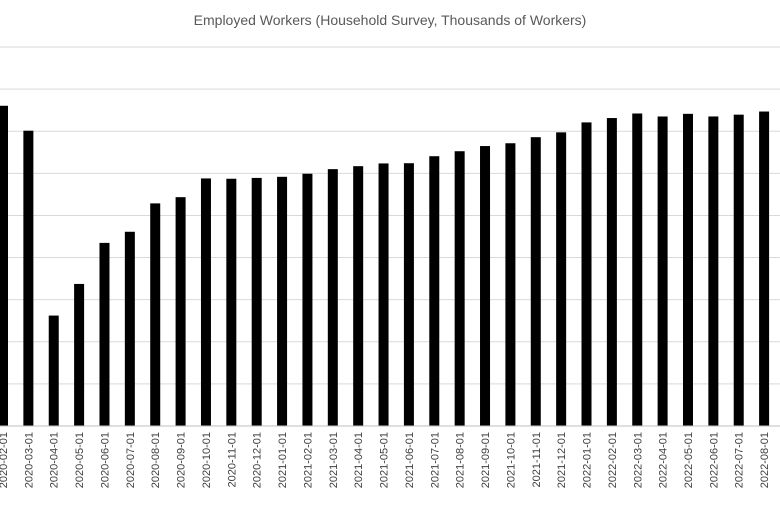 The height and width of the screenshot is (516, 780). What do you see at coordinates (182, 460) in the screenshot?
I see `x-tick-label: 2020-09-01` at bounding box center [182, 460].